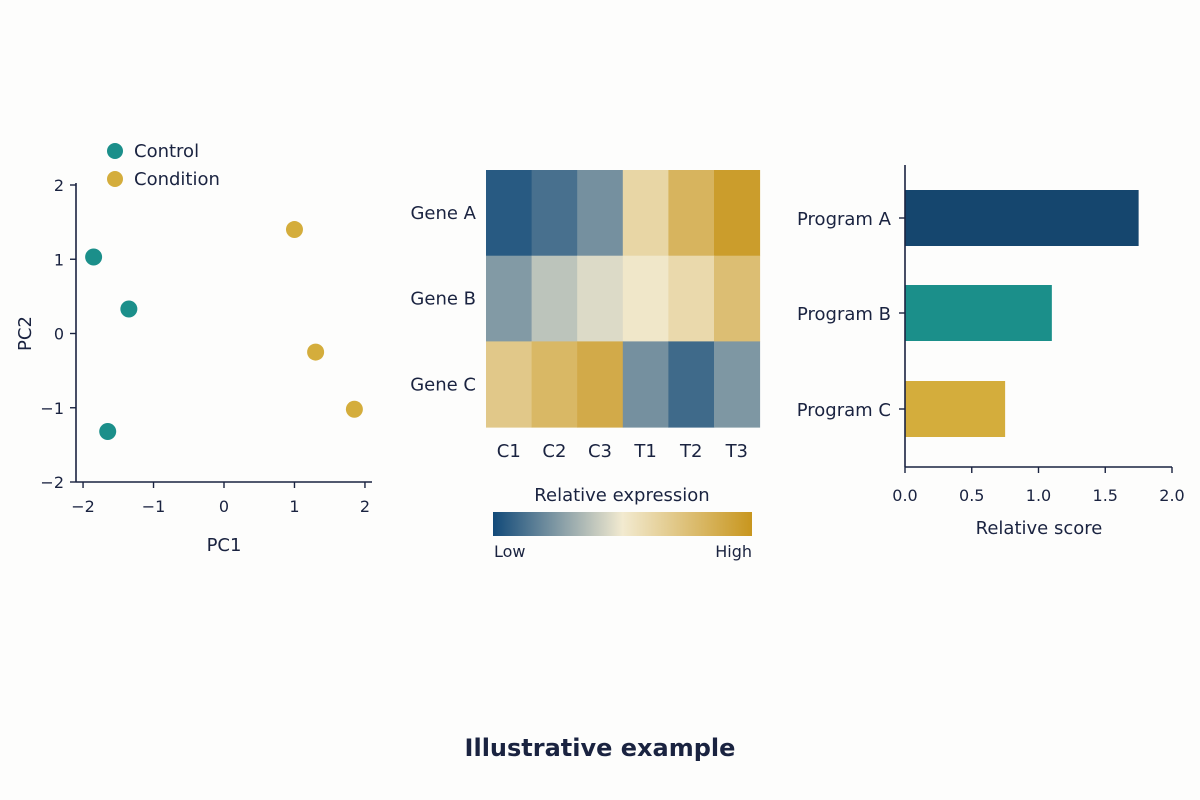  What do you see at coordinates (690, 451) in the screenshot?
I see `heatmap-column-label: T2` at bounding box center [690, 451].